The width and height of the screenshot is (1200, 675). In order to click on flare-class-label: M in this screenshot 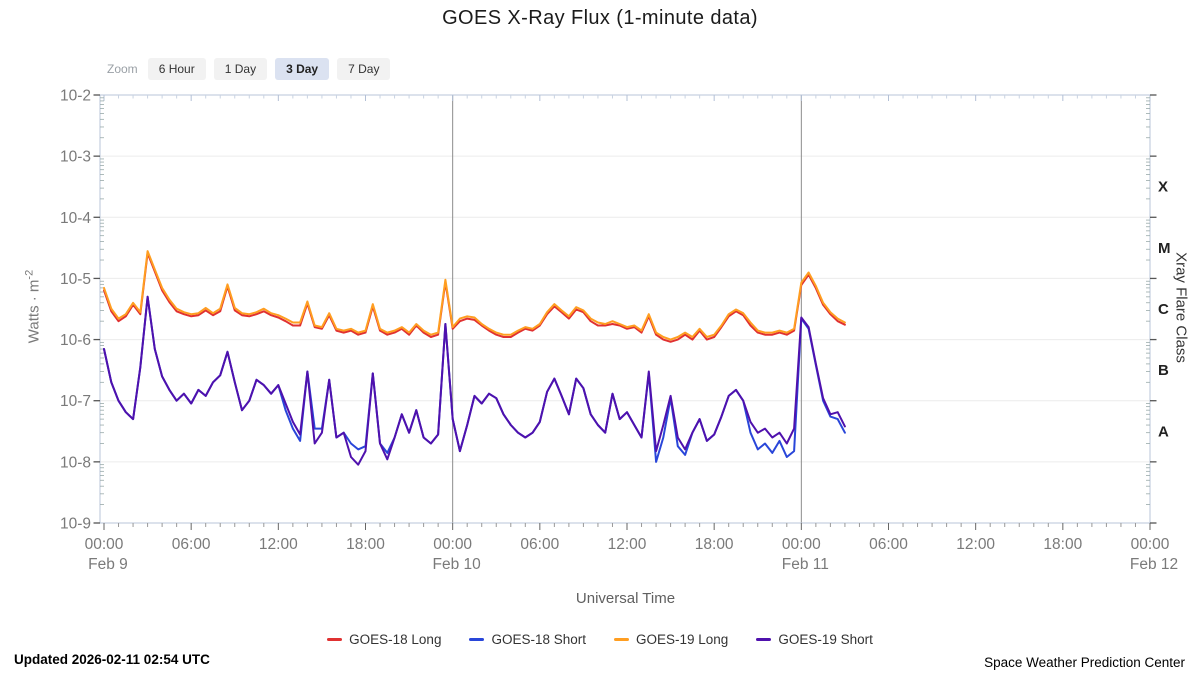, I will do `click(1164, 248)`.